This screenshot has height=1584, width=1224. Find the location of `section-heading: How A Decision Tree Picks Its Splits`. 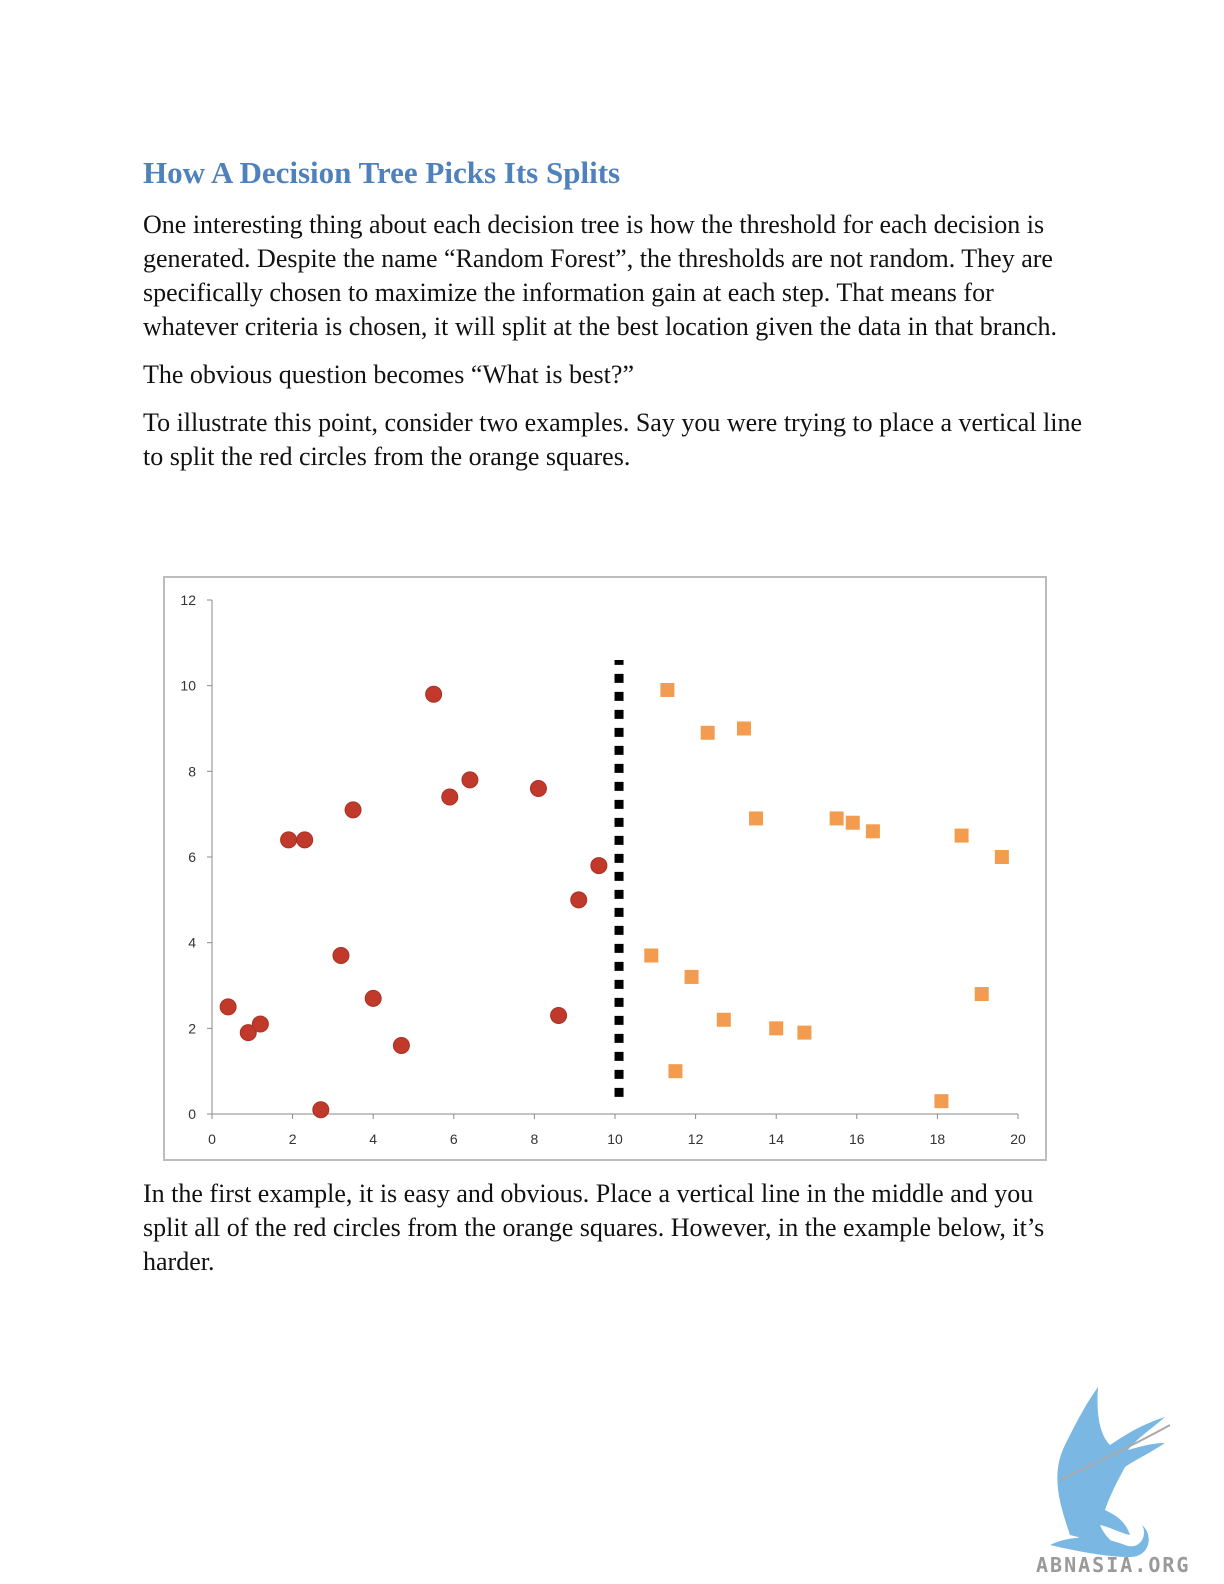

section-heading: How A Decision Tree Picks Its Splits is located at coordinates (382, 172).